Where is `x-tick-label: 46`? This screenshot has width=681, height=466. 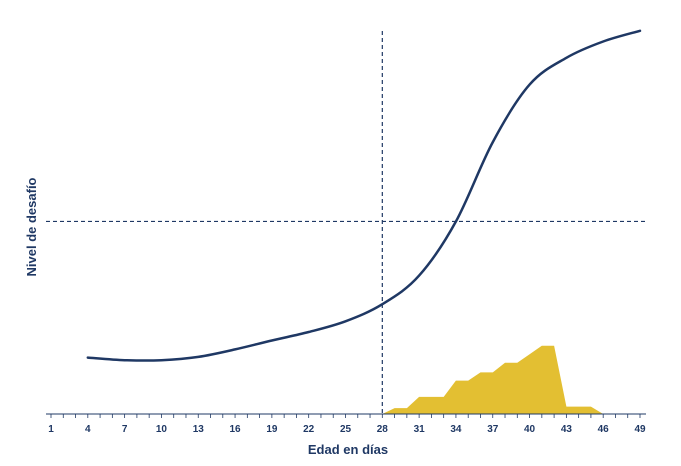
x-tick-label: 46 is located at coordinates (604, 429).